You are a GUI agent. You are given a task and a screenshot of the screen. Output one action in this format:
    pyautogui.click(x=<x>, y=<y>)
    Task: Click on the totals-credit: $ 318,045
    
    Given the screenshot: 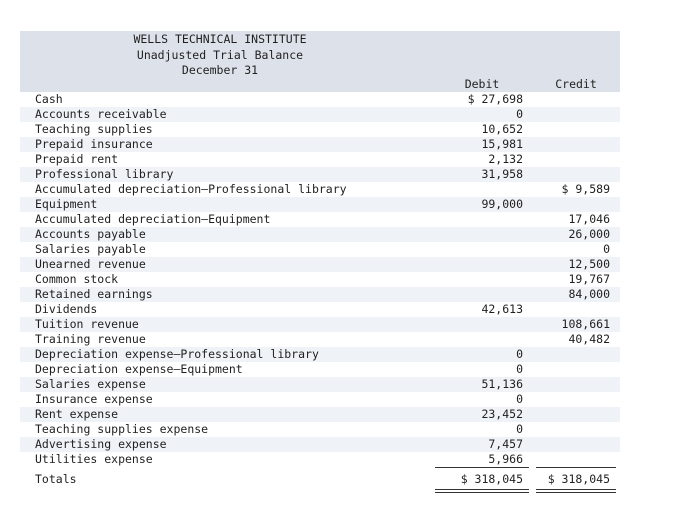 What is the action you would take?
    pyautogui.click(x=578, y=479)
    